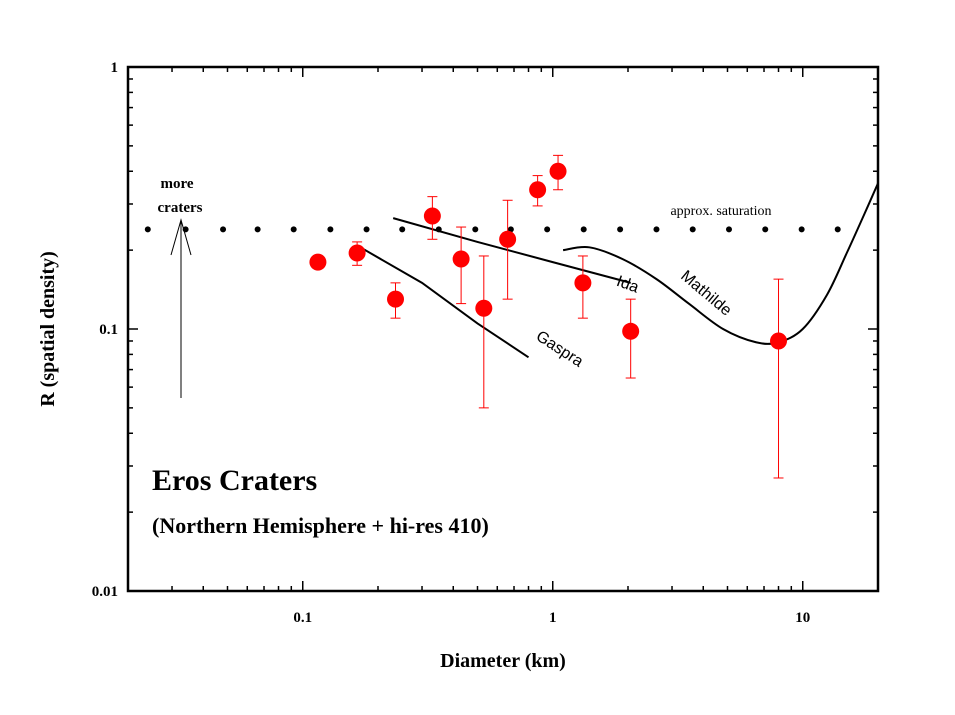  What do you see at coordinates (802, 618) in the screenshot?
I see `x-tick-label: 10` at bounding box center [802, 618].